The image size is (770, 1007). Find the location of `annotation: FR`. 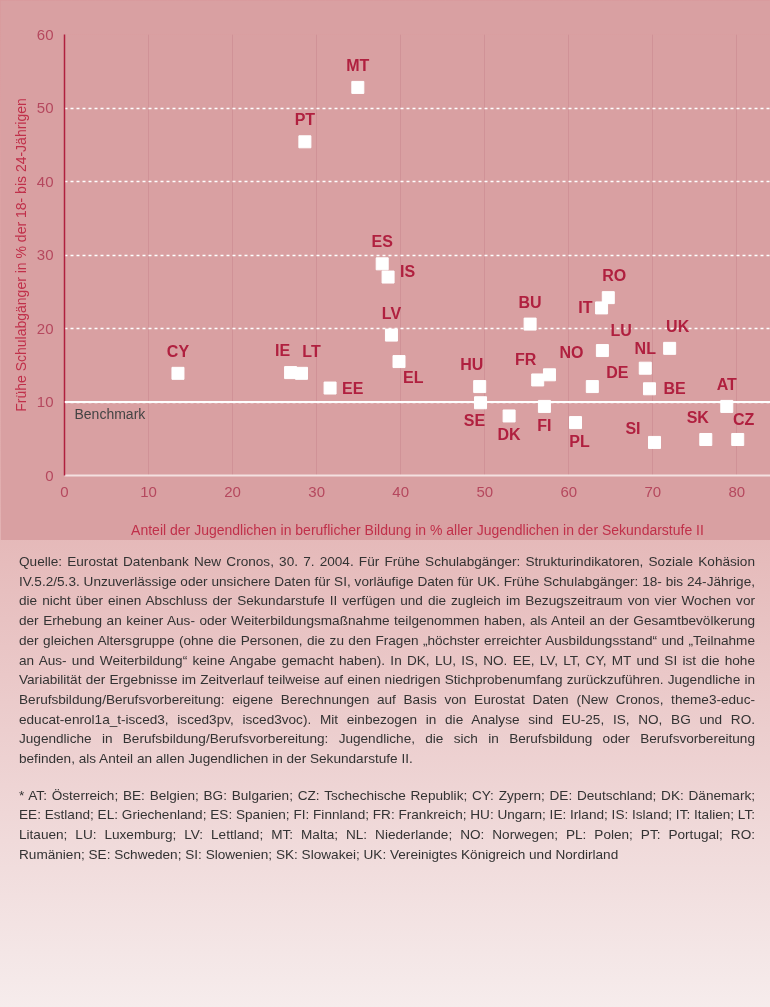

annotation: FR is located at coordinates (526, 360).